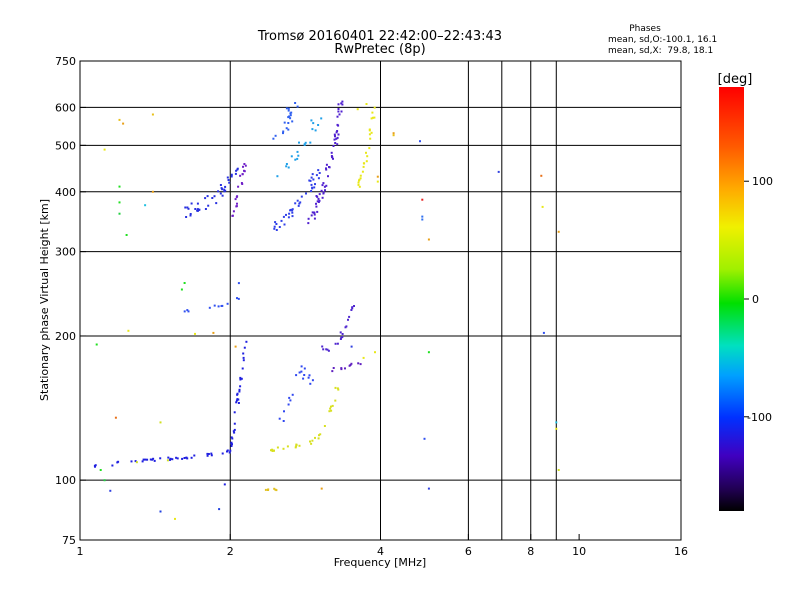 This screenshot has width=800, height=600. What do you see at coordinates (755, 299) in the screenshot?
I see `colorbar-tick-label: 0` at bounding box center [755, 299].